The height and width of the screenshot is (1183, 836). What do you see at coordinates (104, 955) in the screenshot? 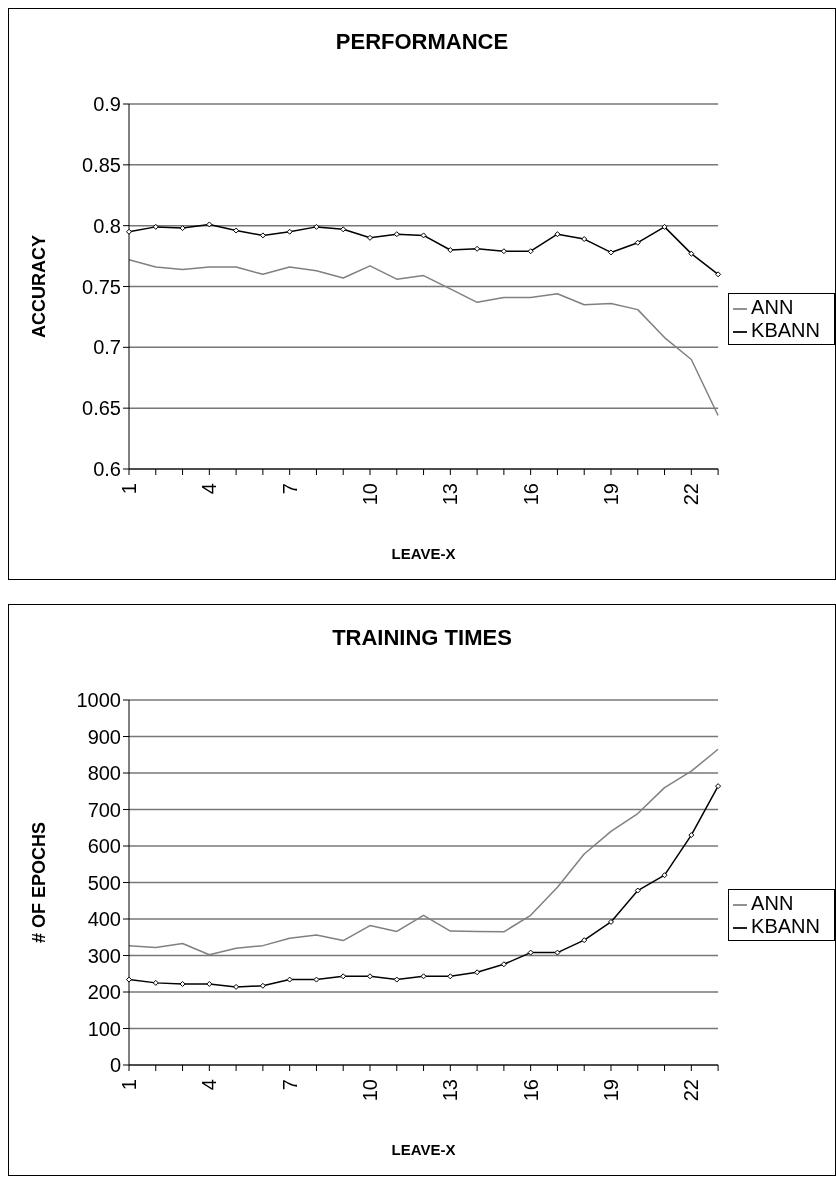
I see `y-tick-label: 300` at bounding box center [104, 955].